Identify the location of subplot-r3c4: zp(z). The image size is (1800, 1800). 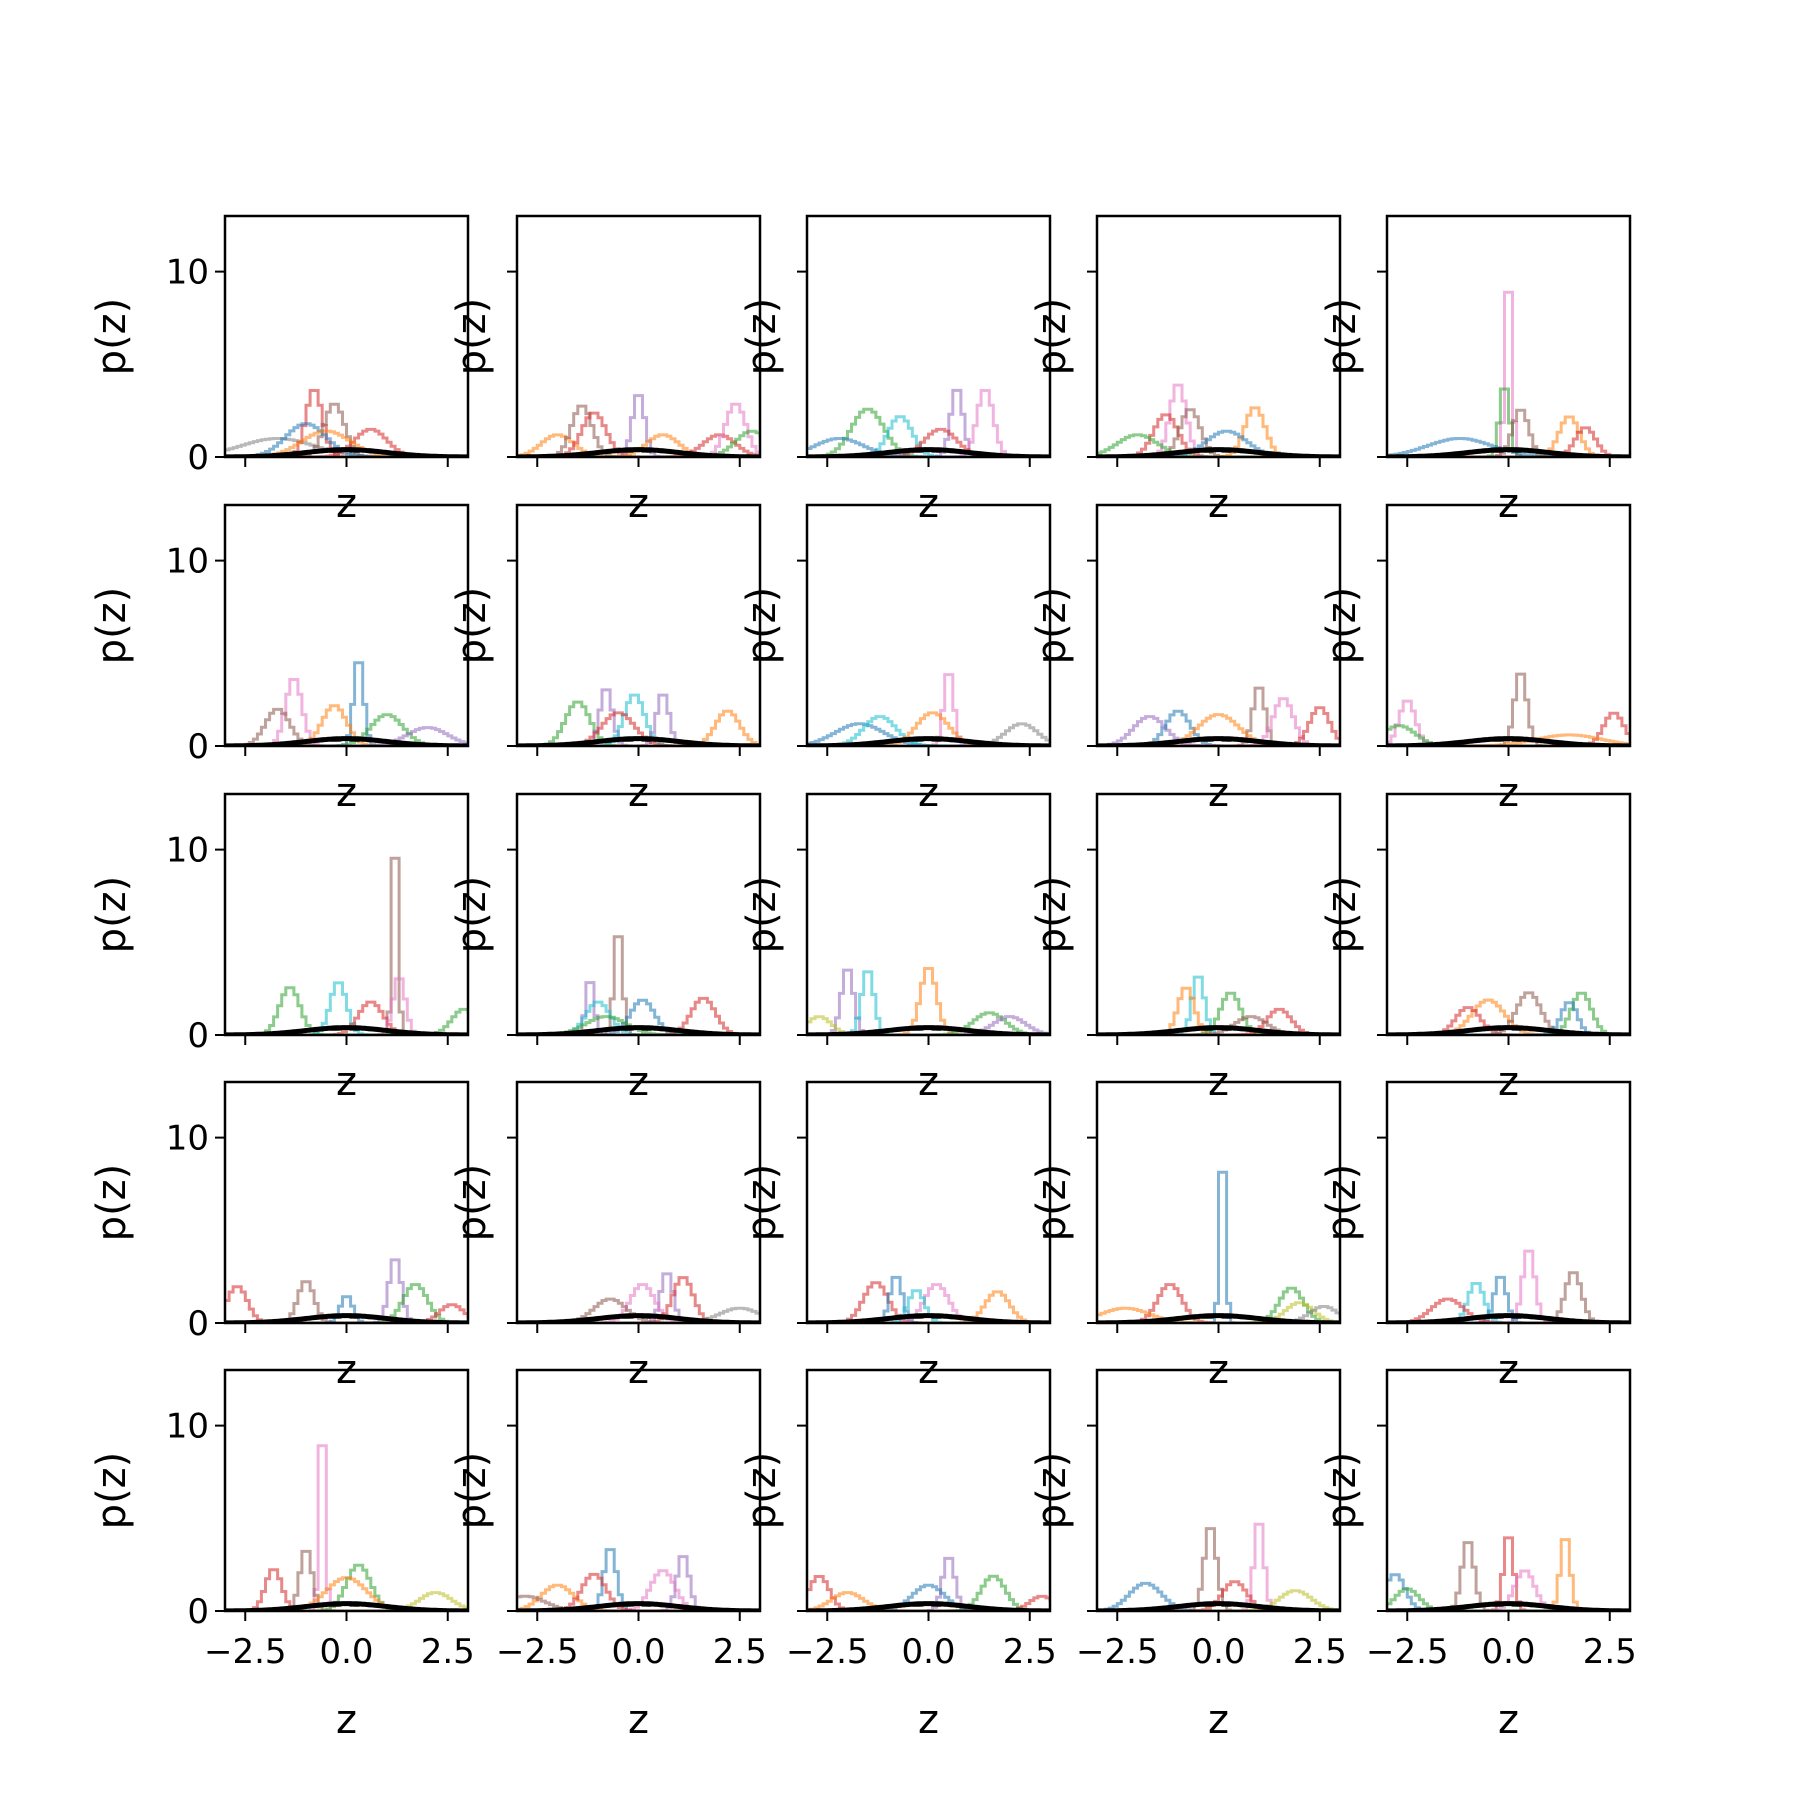
(1475, 1236).